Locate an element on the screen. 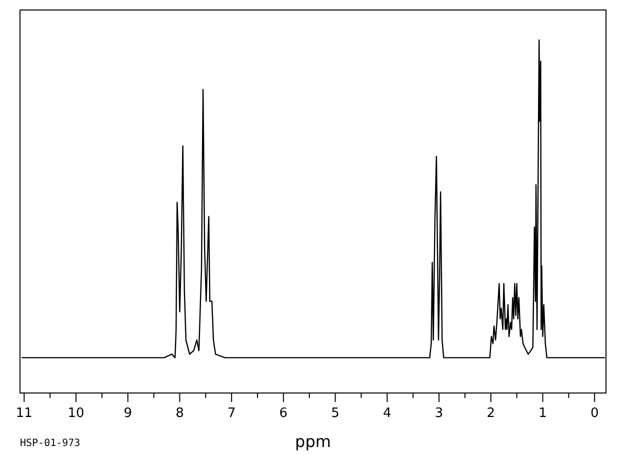  x-tick-label: 6 is located at coordinates (283, 413).